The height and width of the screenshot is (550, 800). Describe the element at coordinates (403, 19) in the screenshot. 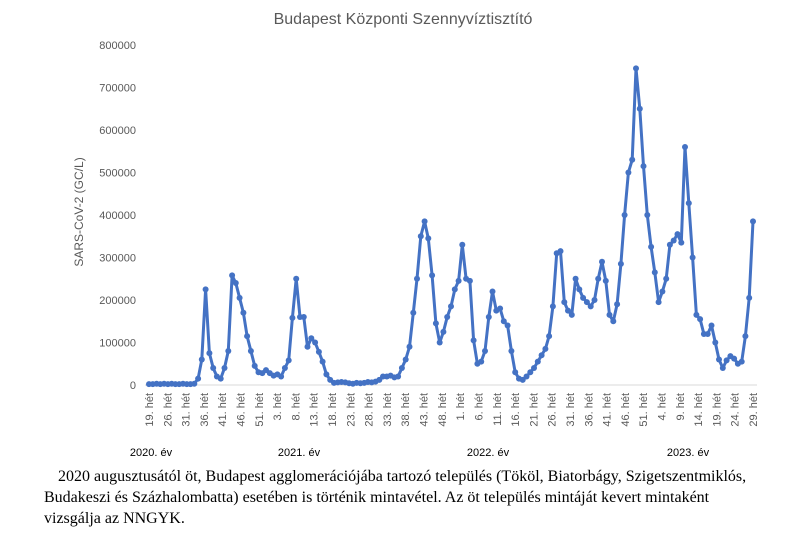

I see `chart-title: Budapest Központi Szennyvíztisztító` at that location.